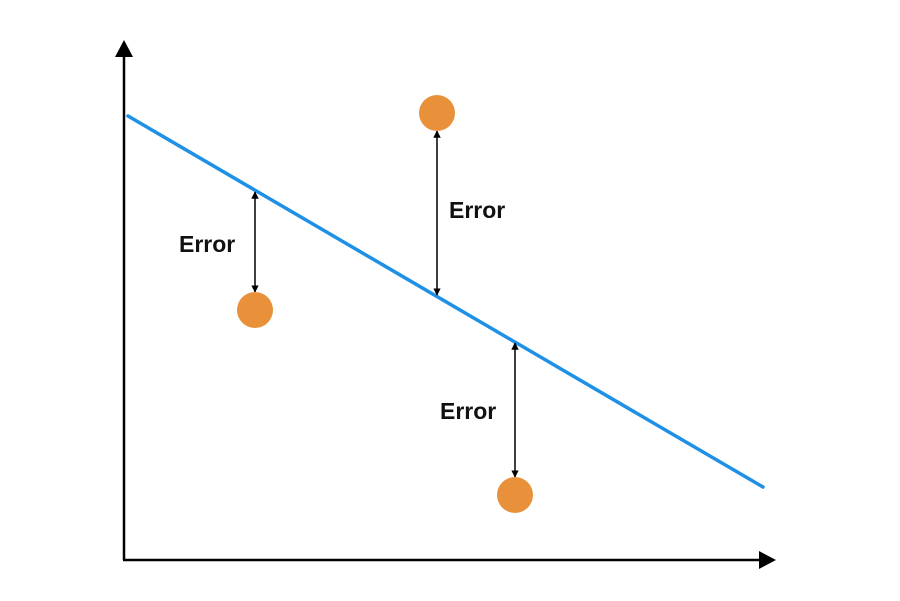 The width and height of the screenshot is (900, 601). What do you see at coordinates (207, 244) in the screenshot?
I see `error-label-1: Error` at bounding box center [207, 244].